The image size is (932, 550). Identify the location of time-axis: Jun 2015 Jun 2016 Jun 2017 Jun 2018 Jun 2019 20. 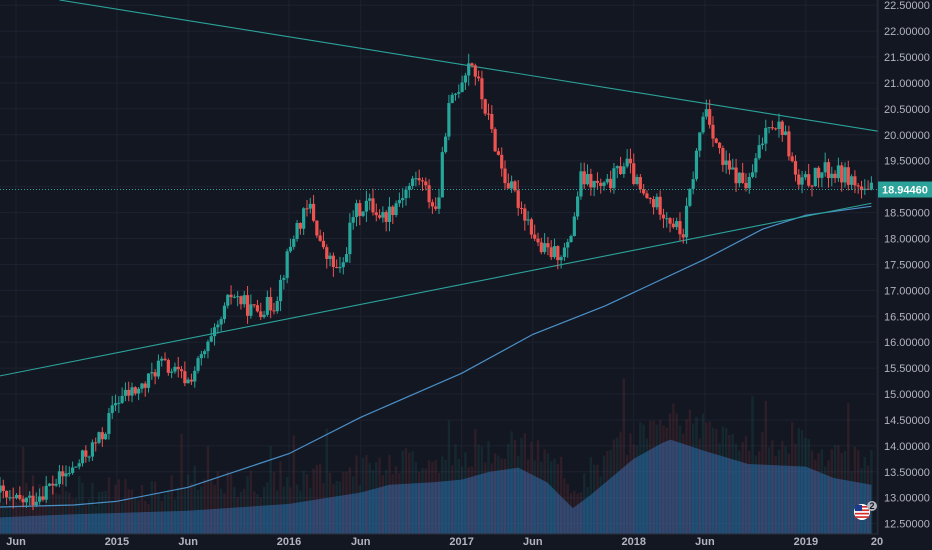
(441, 540).